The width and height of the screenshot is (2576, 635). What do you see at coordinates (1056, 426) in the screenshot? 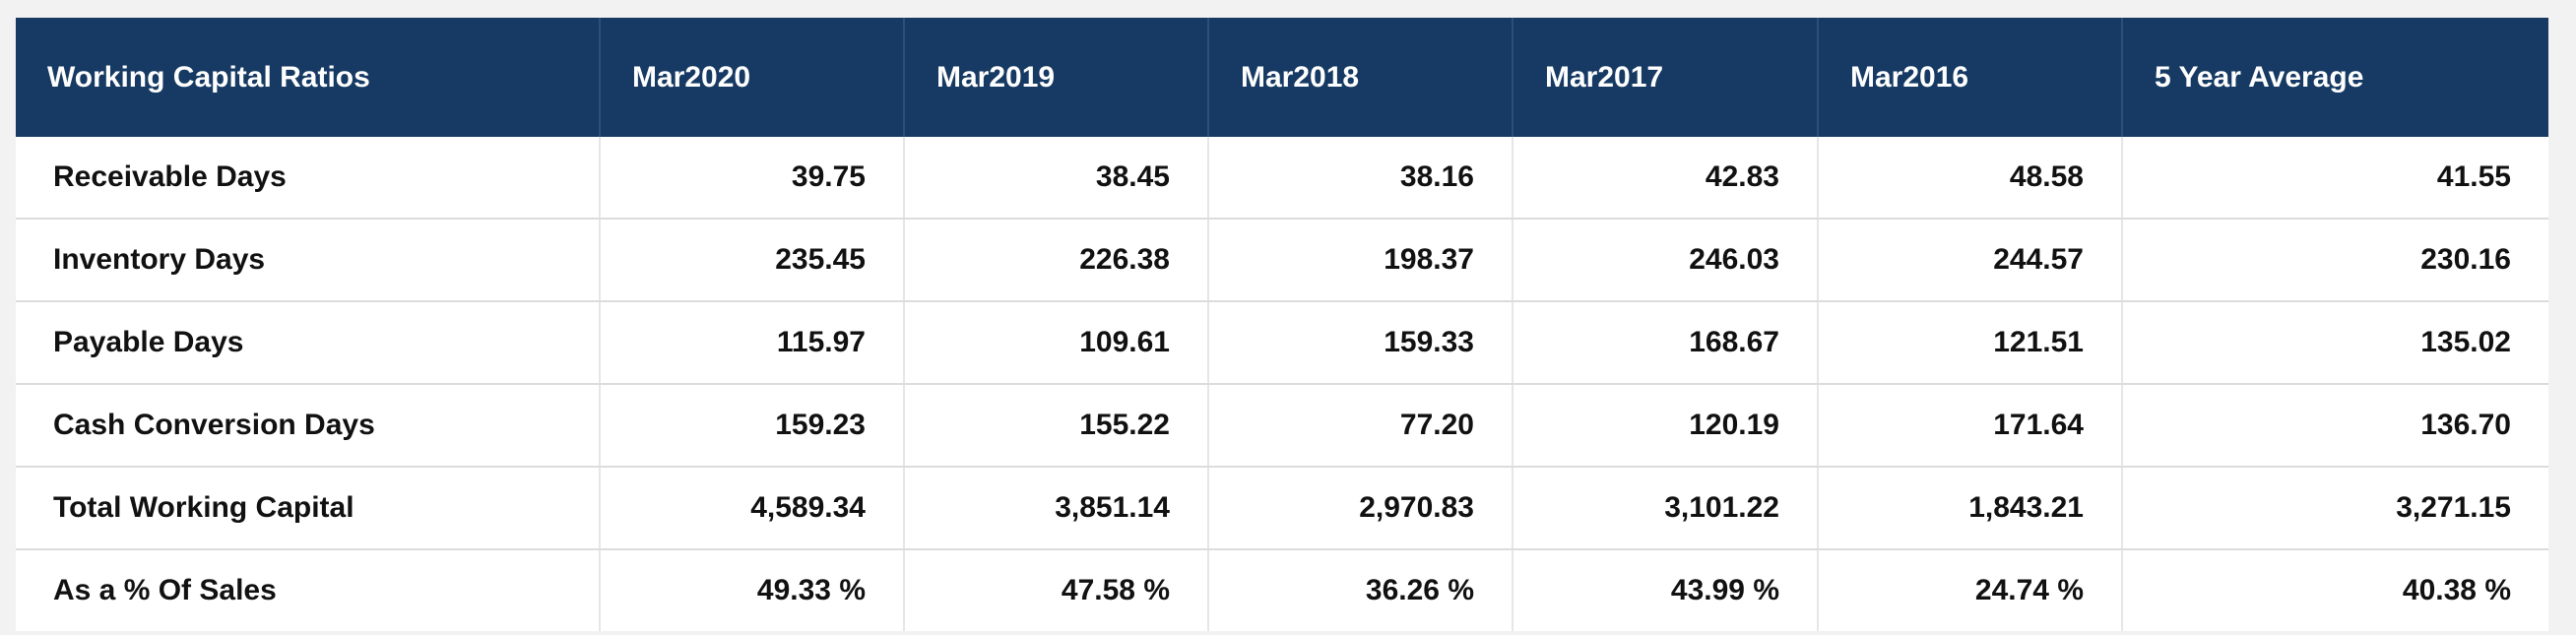
I see `table-cell: 155.22` at bounding box center [1056, 426].